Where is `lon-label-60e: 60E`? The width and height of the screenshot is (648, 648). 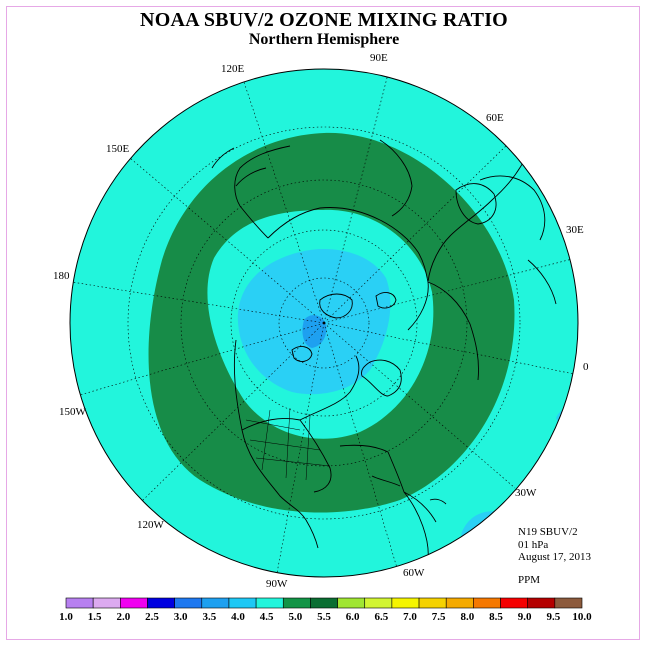
lon-label-60e: 60E is located at coordinates (495, 118).